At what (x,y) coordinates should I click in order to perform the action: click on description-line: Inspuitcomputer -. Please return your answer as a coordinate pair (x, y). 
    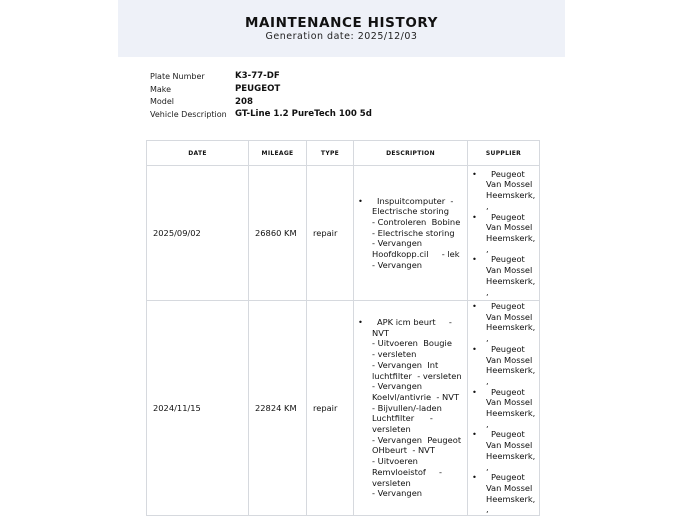
    Looking at the image, I should click on (415, 200).